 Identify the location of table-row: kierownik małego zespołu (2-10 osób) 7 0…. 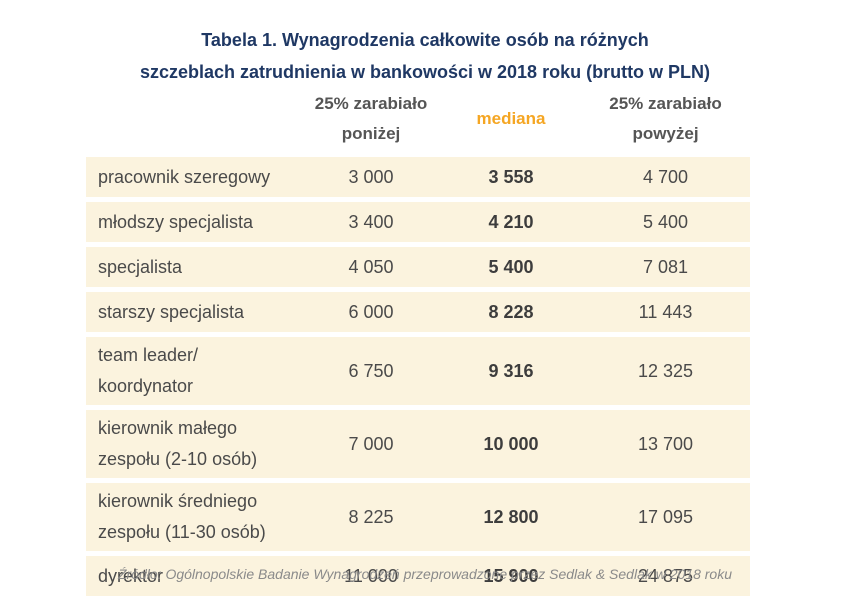
(418, 443).